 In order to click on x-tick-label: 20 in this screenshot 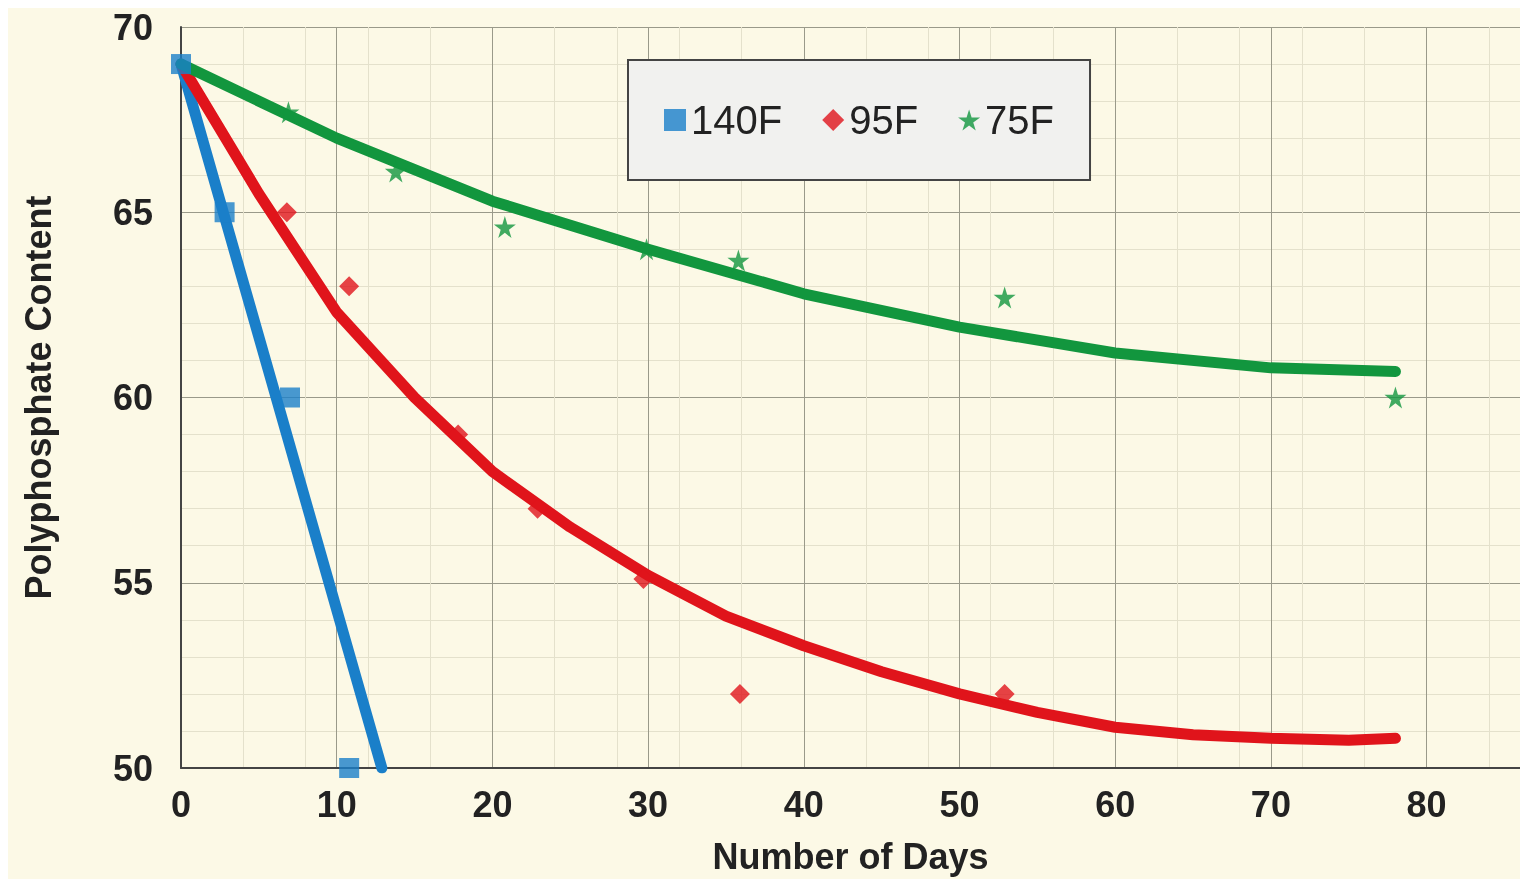, I will do `click(492, 804)`.